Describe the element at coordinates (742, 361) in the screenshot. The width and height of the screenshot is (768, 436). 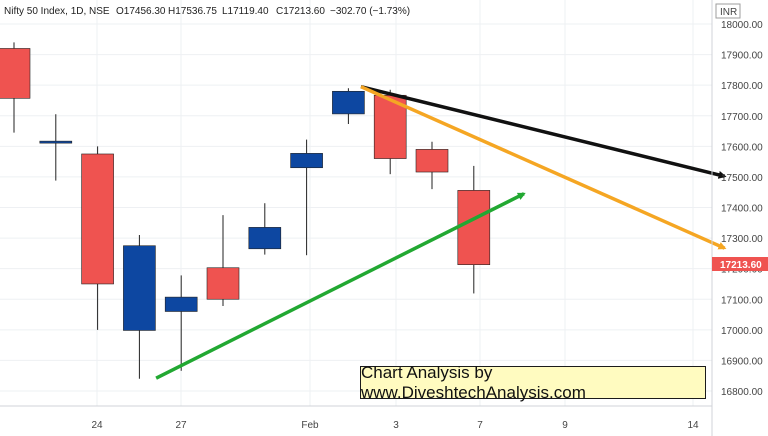
I see `y-tick-label: 16900.00` at that location.